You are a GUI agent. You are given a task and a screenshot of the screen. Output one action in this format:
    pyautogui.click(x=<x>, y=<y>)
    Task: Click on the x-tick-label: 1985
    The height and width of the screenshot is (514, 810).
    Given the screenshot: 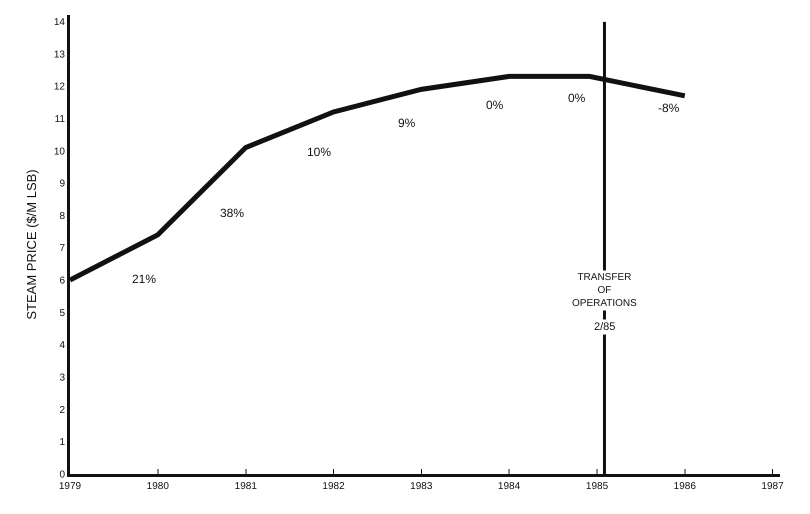 What is the action you would take?
    pyautogui.click(x=597, y=486)
    